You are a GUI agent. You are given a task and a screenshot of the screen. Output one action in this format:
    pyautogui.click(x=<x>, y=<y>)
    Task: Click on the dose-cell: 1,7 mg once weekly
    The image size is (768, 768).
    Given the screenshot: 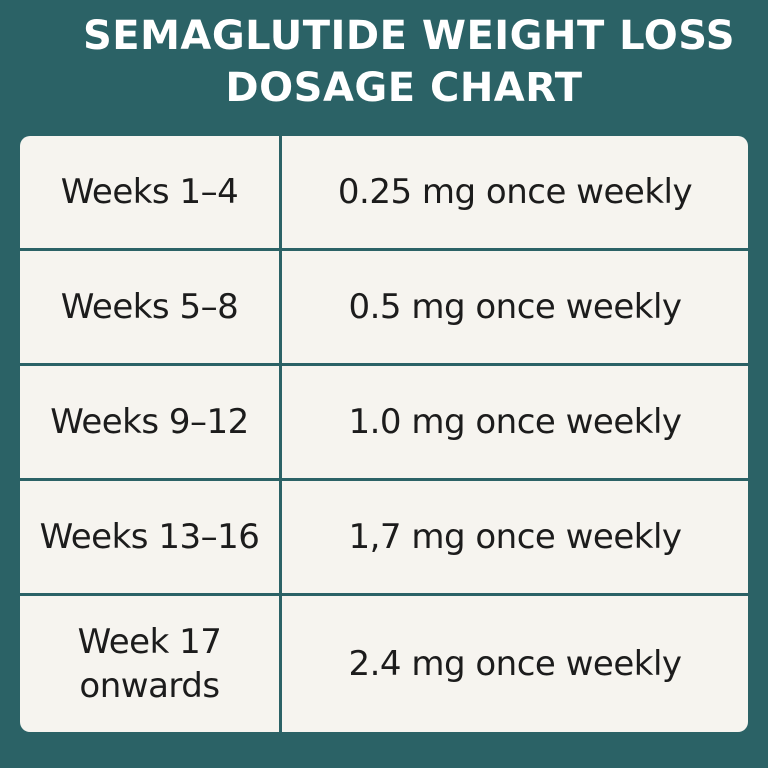 What is the action you would take?
    pyautogui.click(x=515, y=537)
    